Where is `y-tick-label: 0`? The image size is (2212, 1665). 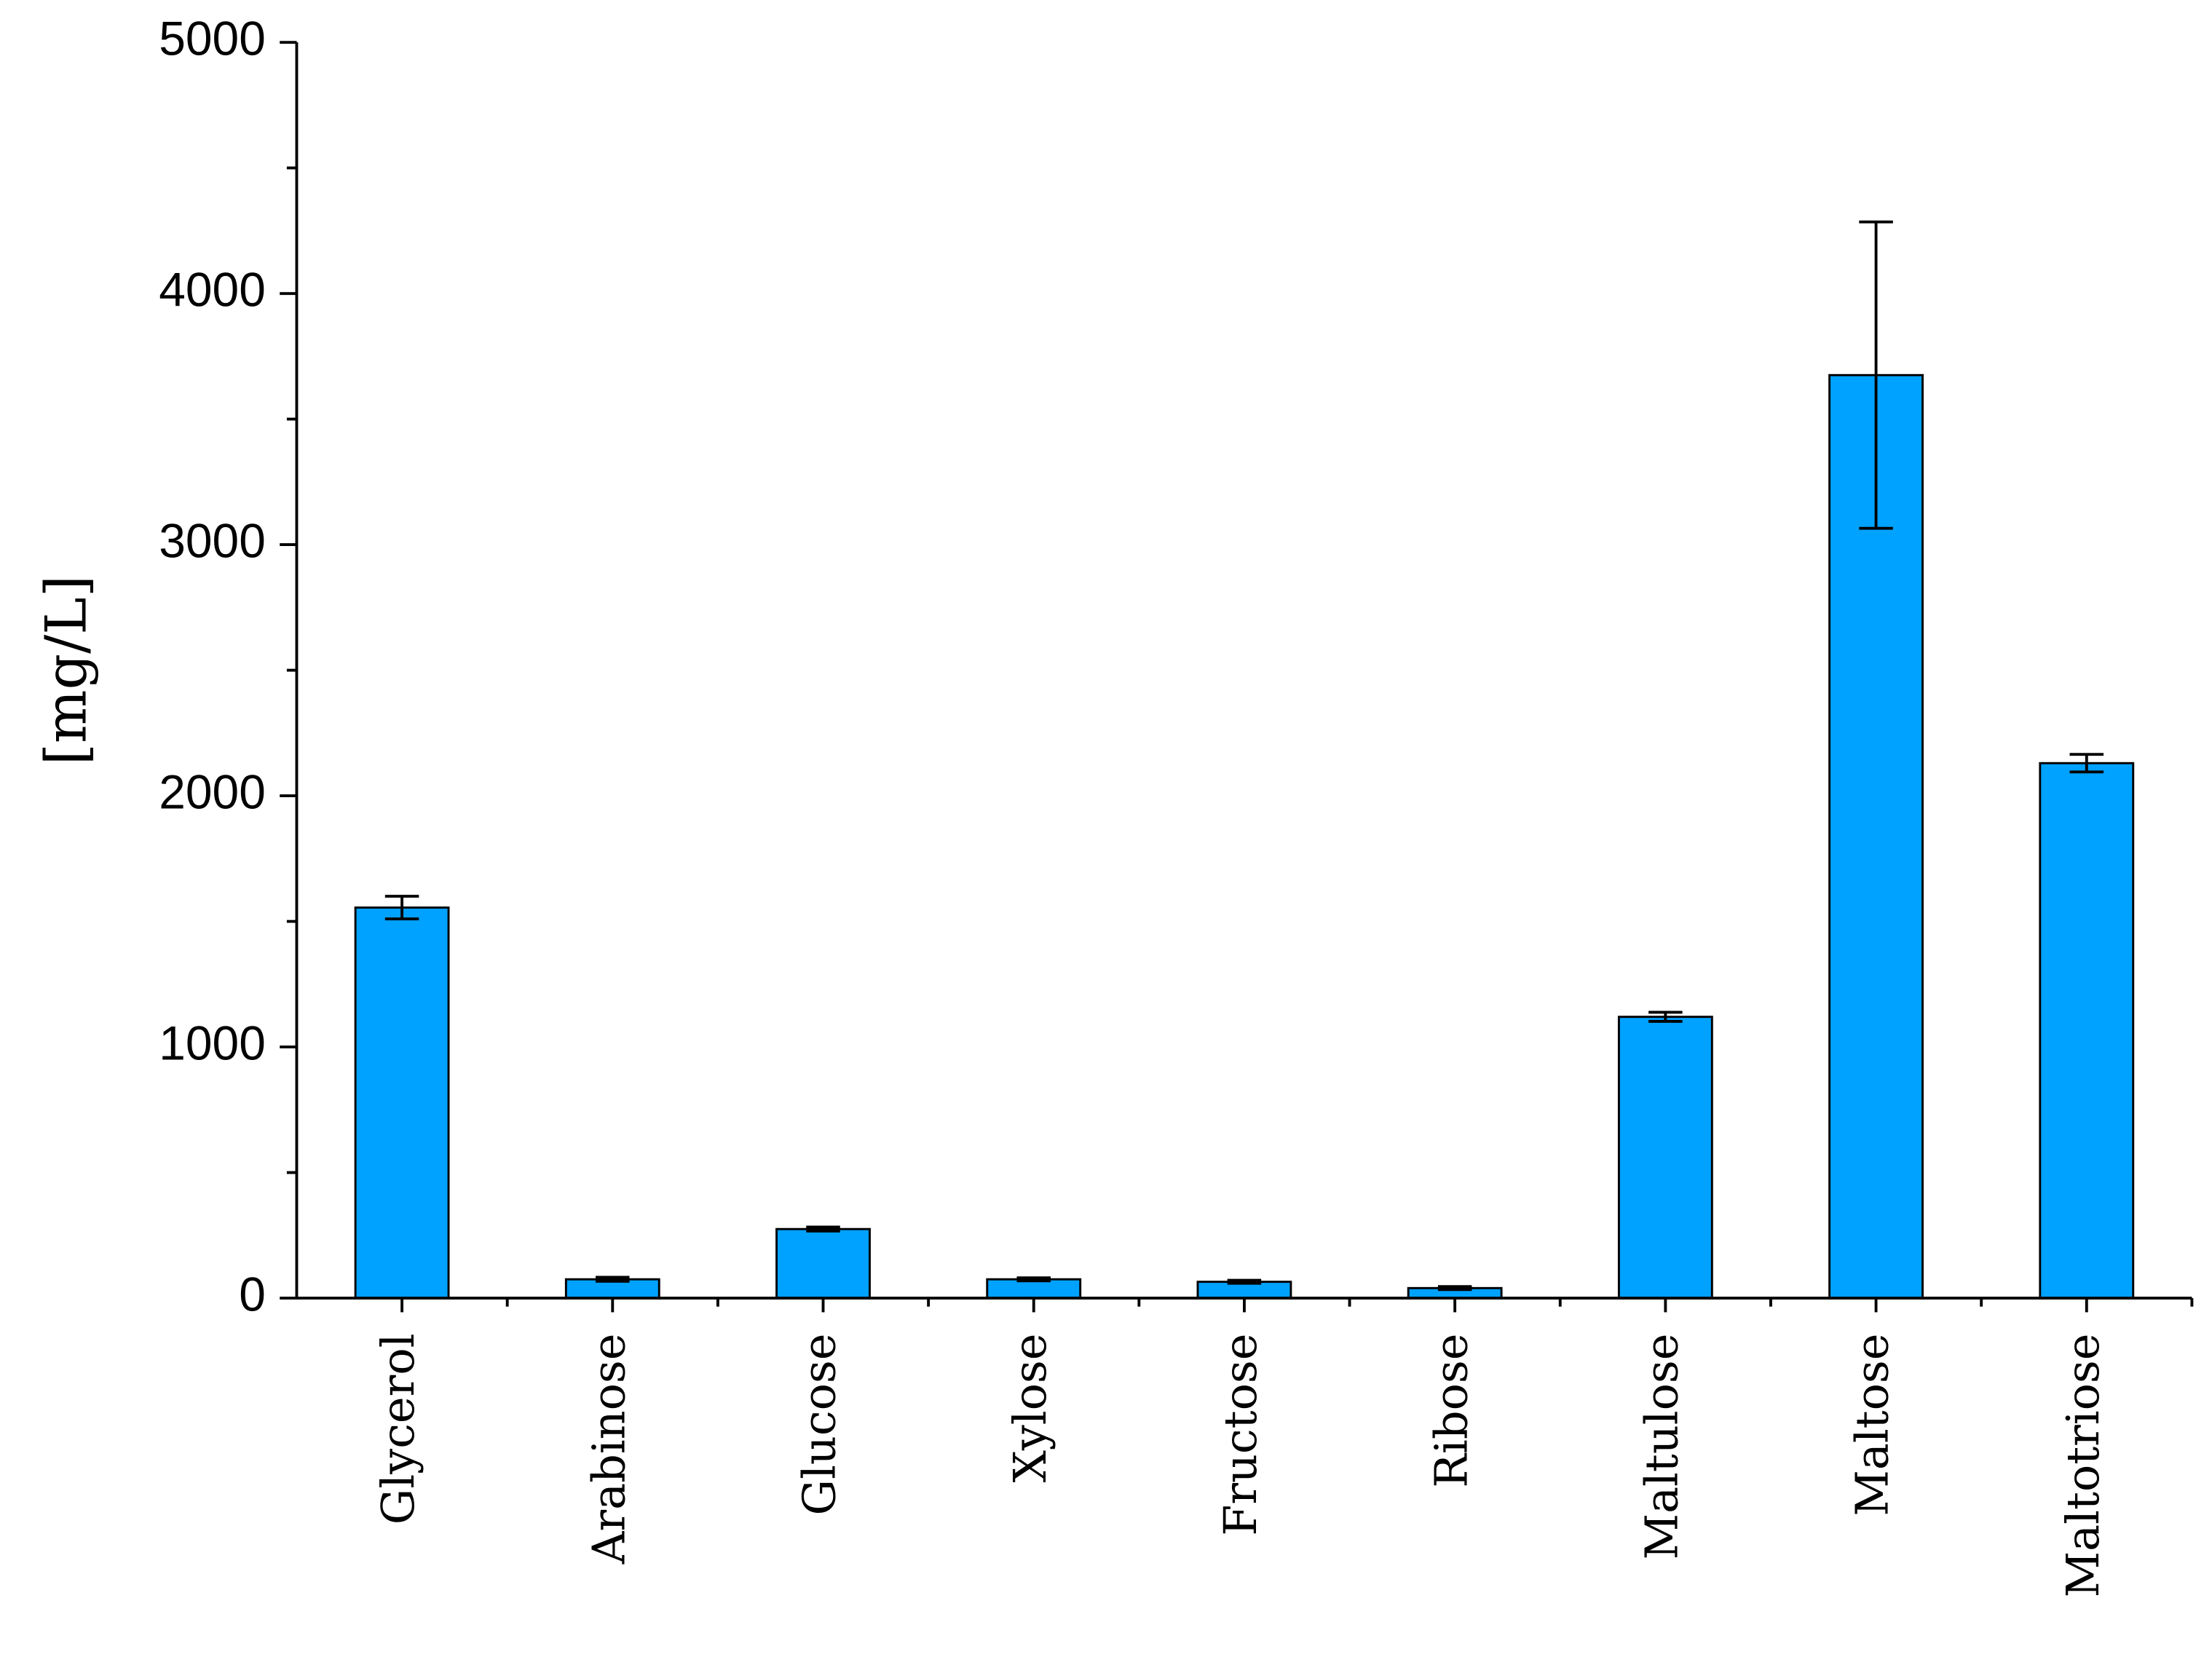 y-tick-label: 0 is located at coordinates (252, 1294).